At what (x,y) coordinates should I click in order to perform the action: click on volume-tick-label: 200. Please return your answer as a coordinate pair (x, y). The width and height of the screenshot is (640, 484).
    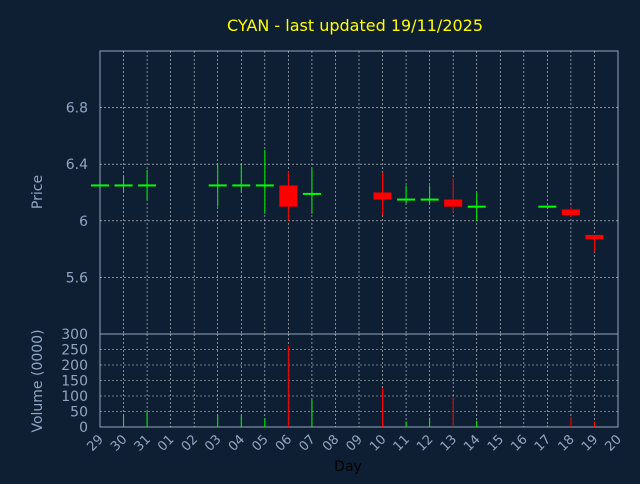
    Looking at the image, I should click on (74, 366).